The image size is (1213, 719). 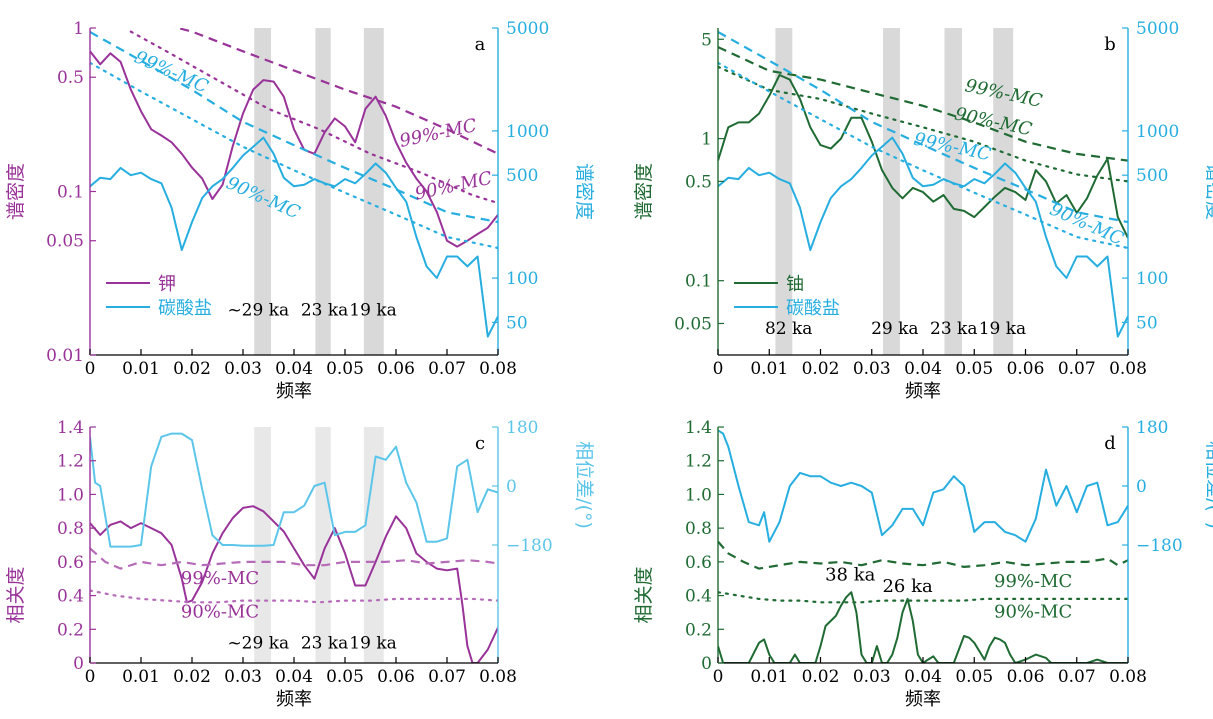 What do you see at coordinates (1152, 279) in the screenshot?
I see `y-right-tick-label: 100` at bounding box center [1152, 279].